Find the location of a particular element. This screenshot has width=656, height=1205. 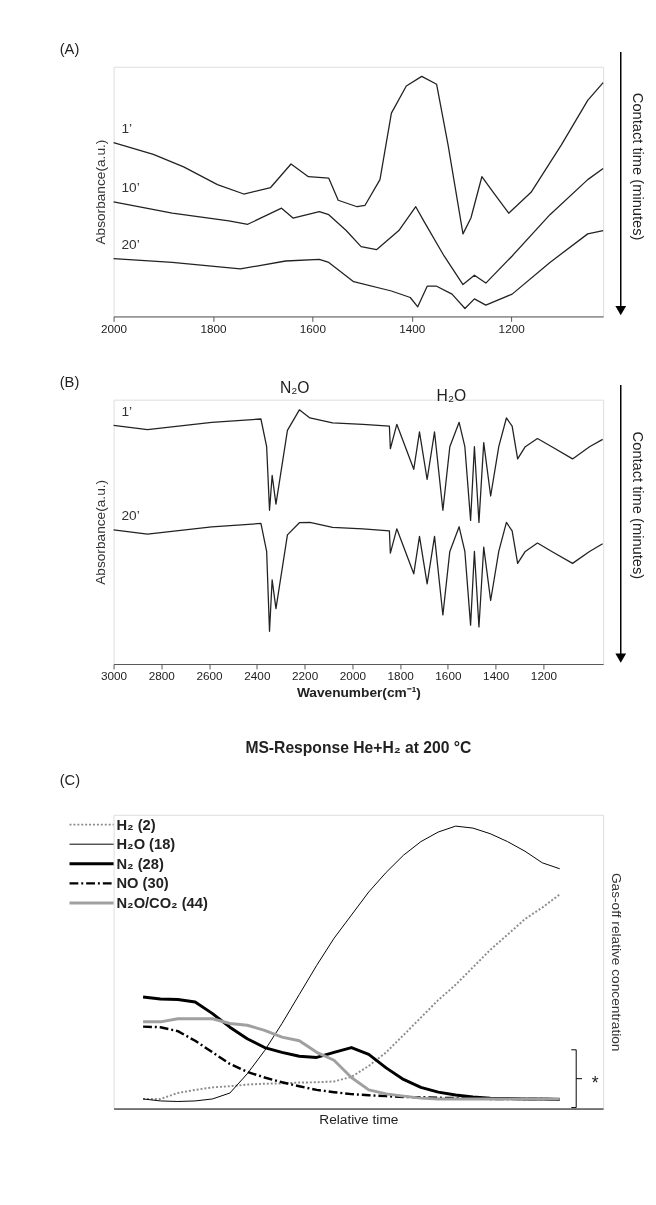

legend-label: NO (30) is located at coordinates (142, 883).